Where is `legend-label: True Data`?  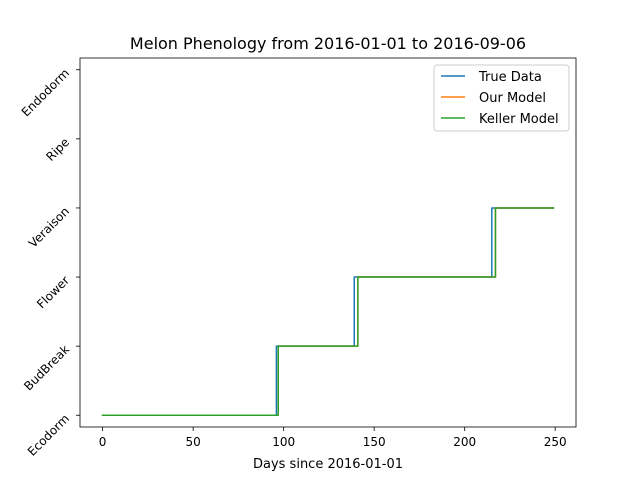 legend-label: True Data is located at coordinates (510, 77).